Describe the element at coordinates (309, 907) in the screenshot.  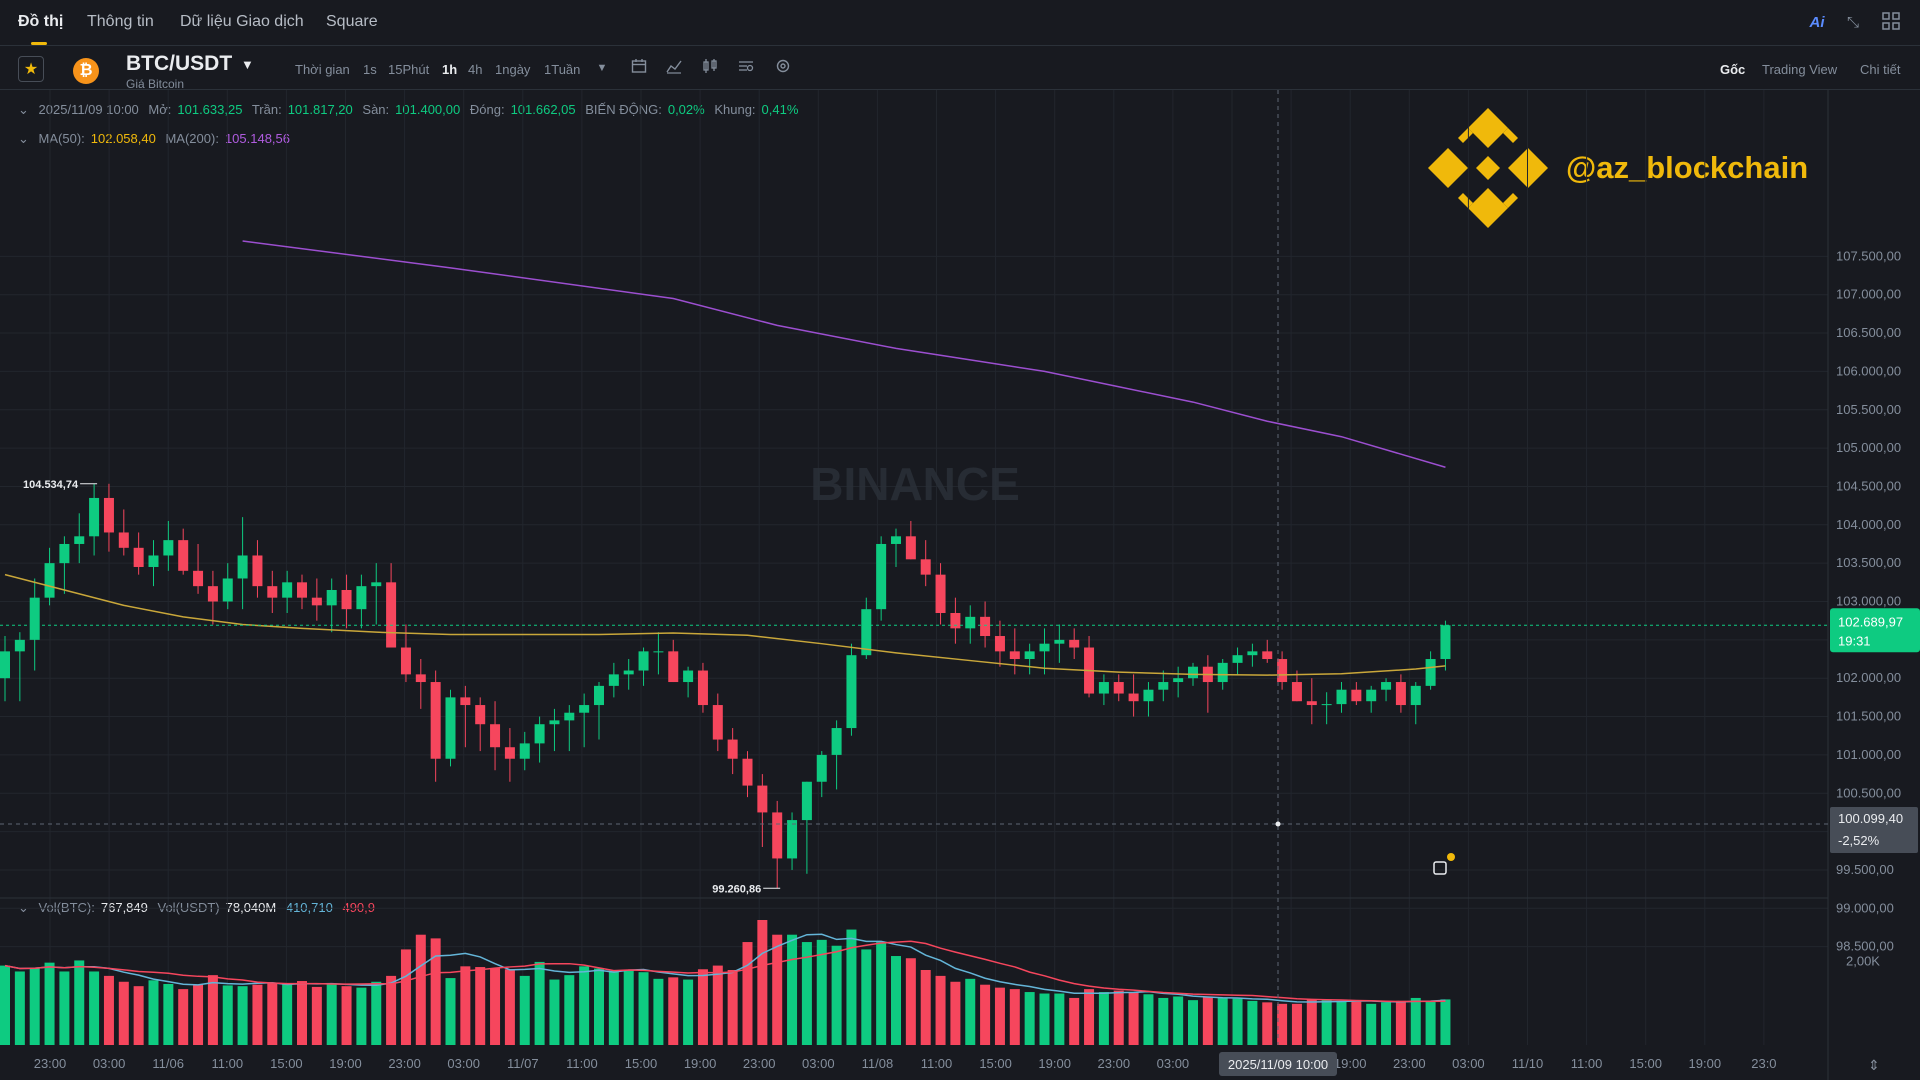
I see `vol-ma1-value: 410,710` at that location.